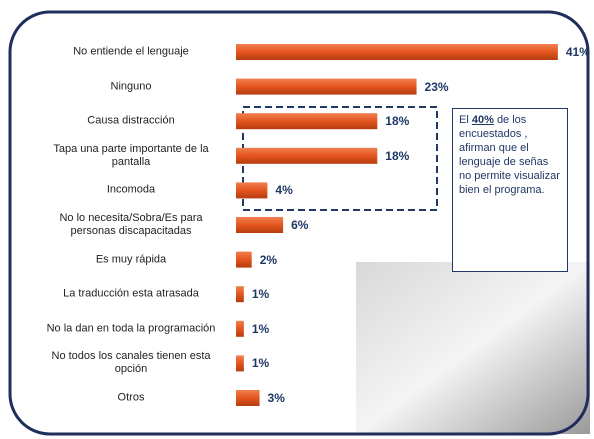  What do you see at coordinates (131, 86) in the screenshot?
I see `category-label: Ninguno` at bounding box center [131, 86].